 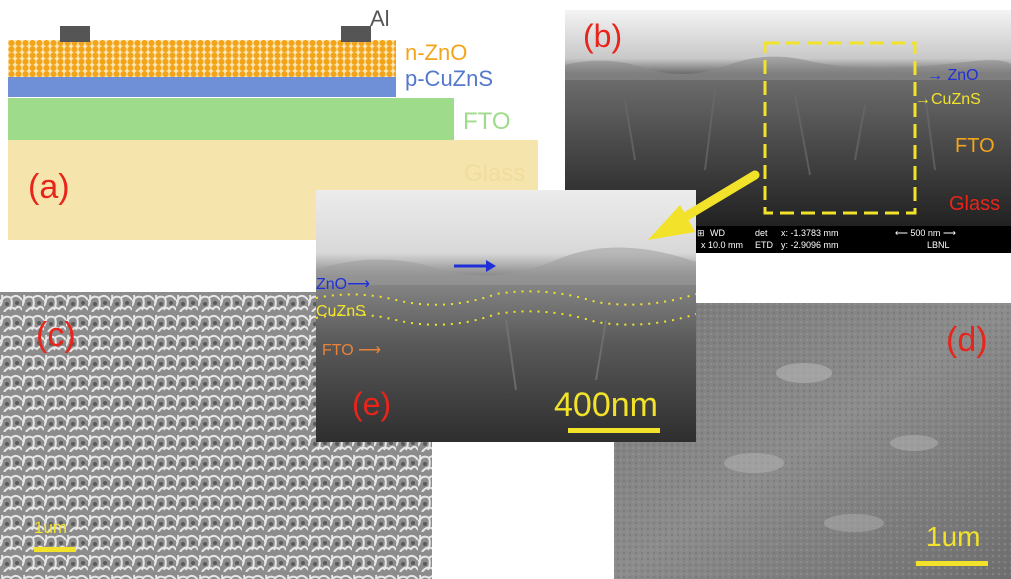 I want to click on zno-layer, so click(x=202, y=58).